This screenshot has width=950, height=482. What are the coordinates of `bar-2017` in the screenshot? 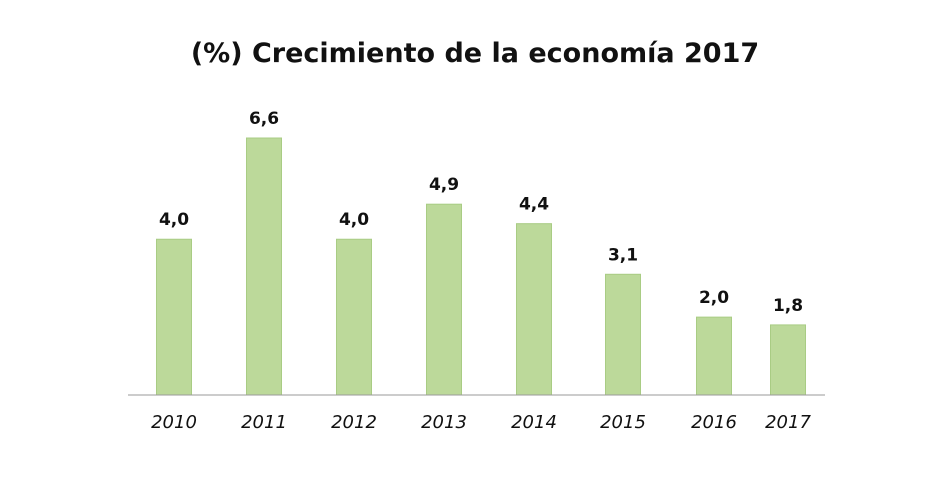 It's located at (788, 360).